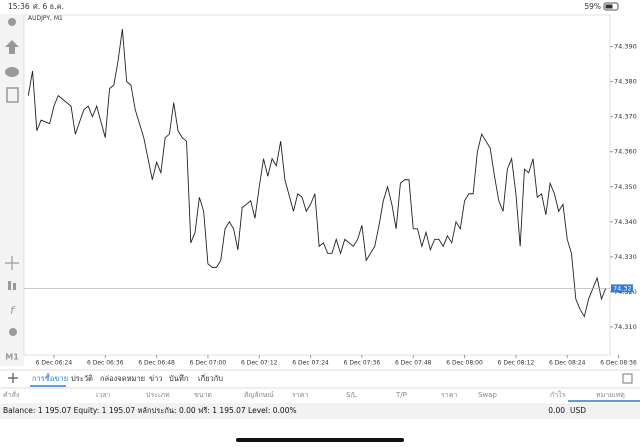 The width and height of the screenshot is (640, 447). Describe the element at coordinates (259, 363) in the screenshot. I see `x-tick-label: 6 Dec 07:12` at that location.